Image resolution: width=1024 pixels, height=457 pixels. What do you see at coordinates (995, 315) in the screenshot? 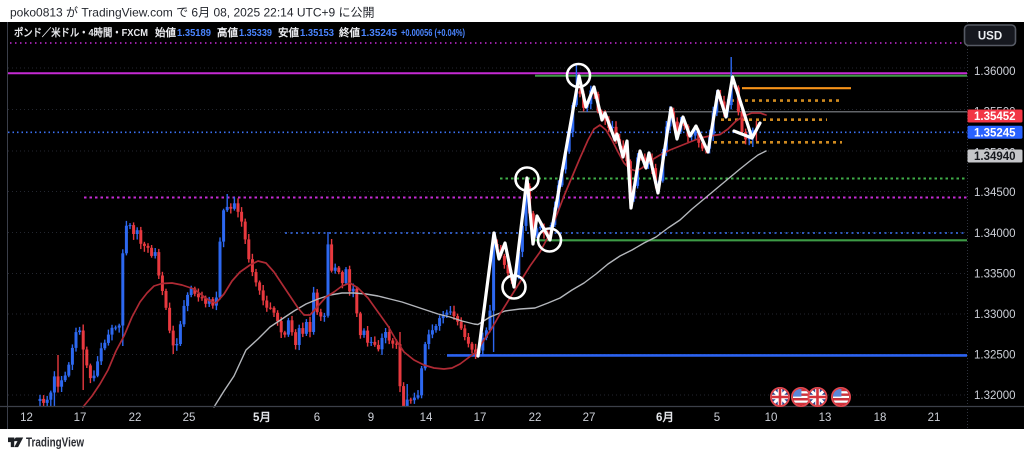
I see `svg-text: 1.33000` at bounding box center [995, 315].